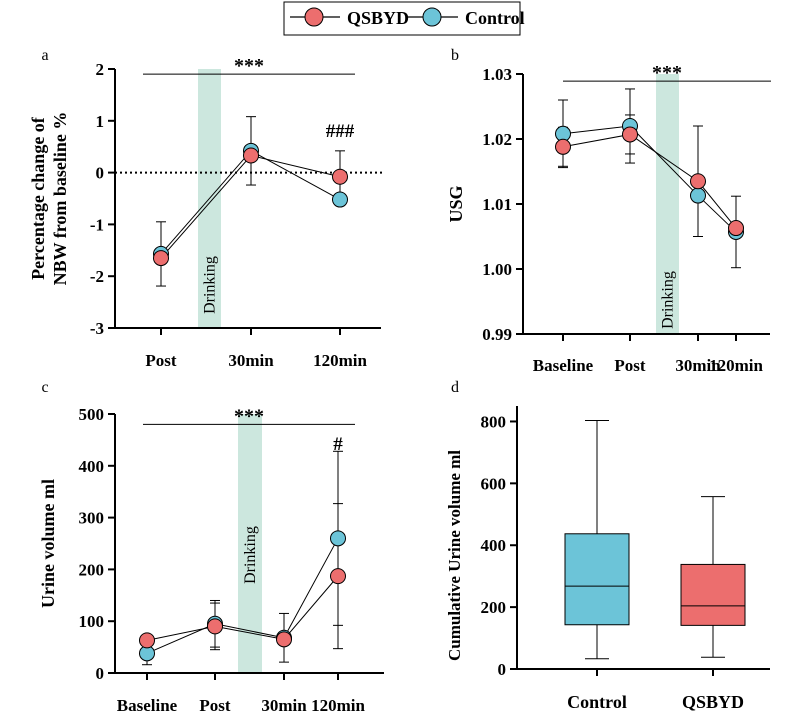 The width and height of the screenshot is (800, 720). Describe the element at coordinates (455, 387) in the screenshot. I see `panel-label: d` at that location.